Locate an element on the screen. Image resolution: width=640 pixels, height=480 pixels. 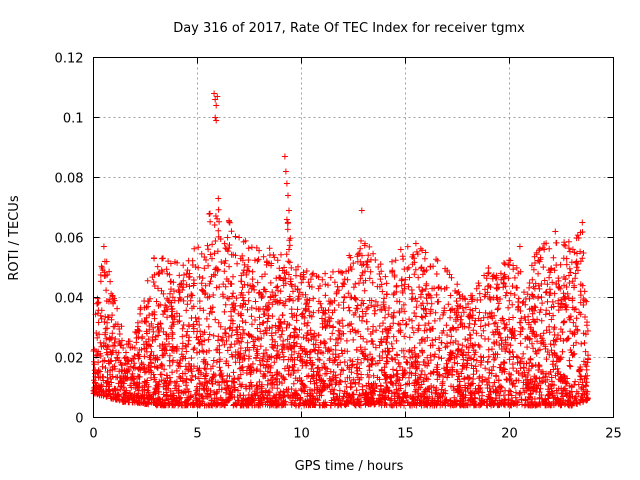
y-tick-labels: 0 0.02 0.04 0.06 0.08 0.1 0.12 is located at coordinates (69, 239).